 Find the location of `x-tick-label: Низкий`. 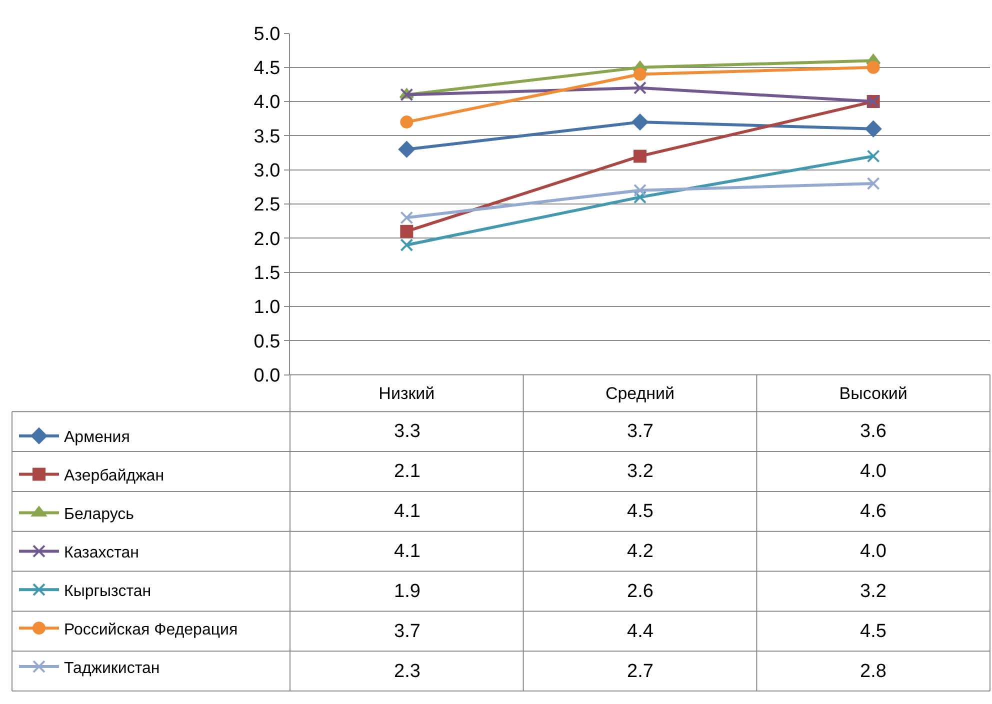

x-tick-label: Низкий is located at coordinates (406, 393).